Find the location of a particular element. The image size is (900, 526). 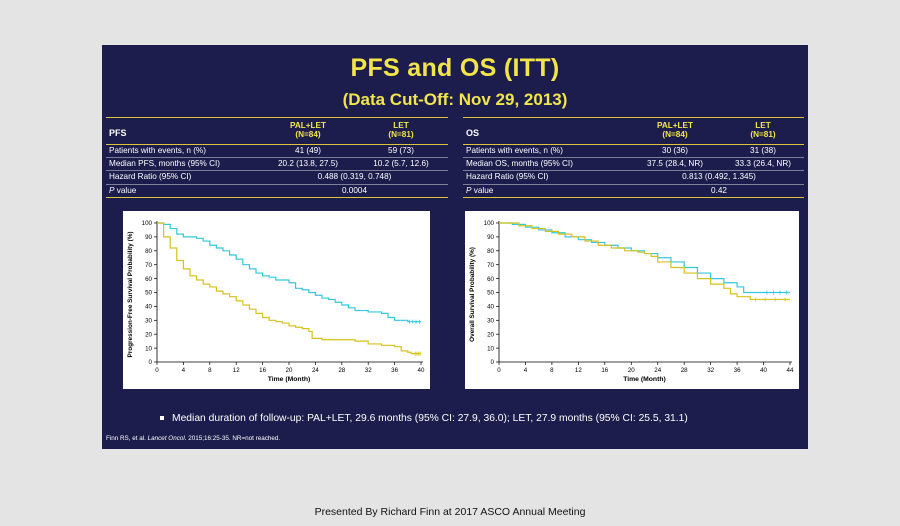

table-header: OS PAL+LET (N=84) LET (N=81) is located at coordinates (633, 131).